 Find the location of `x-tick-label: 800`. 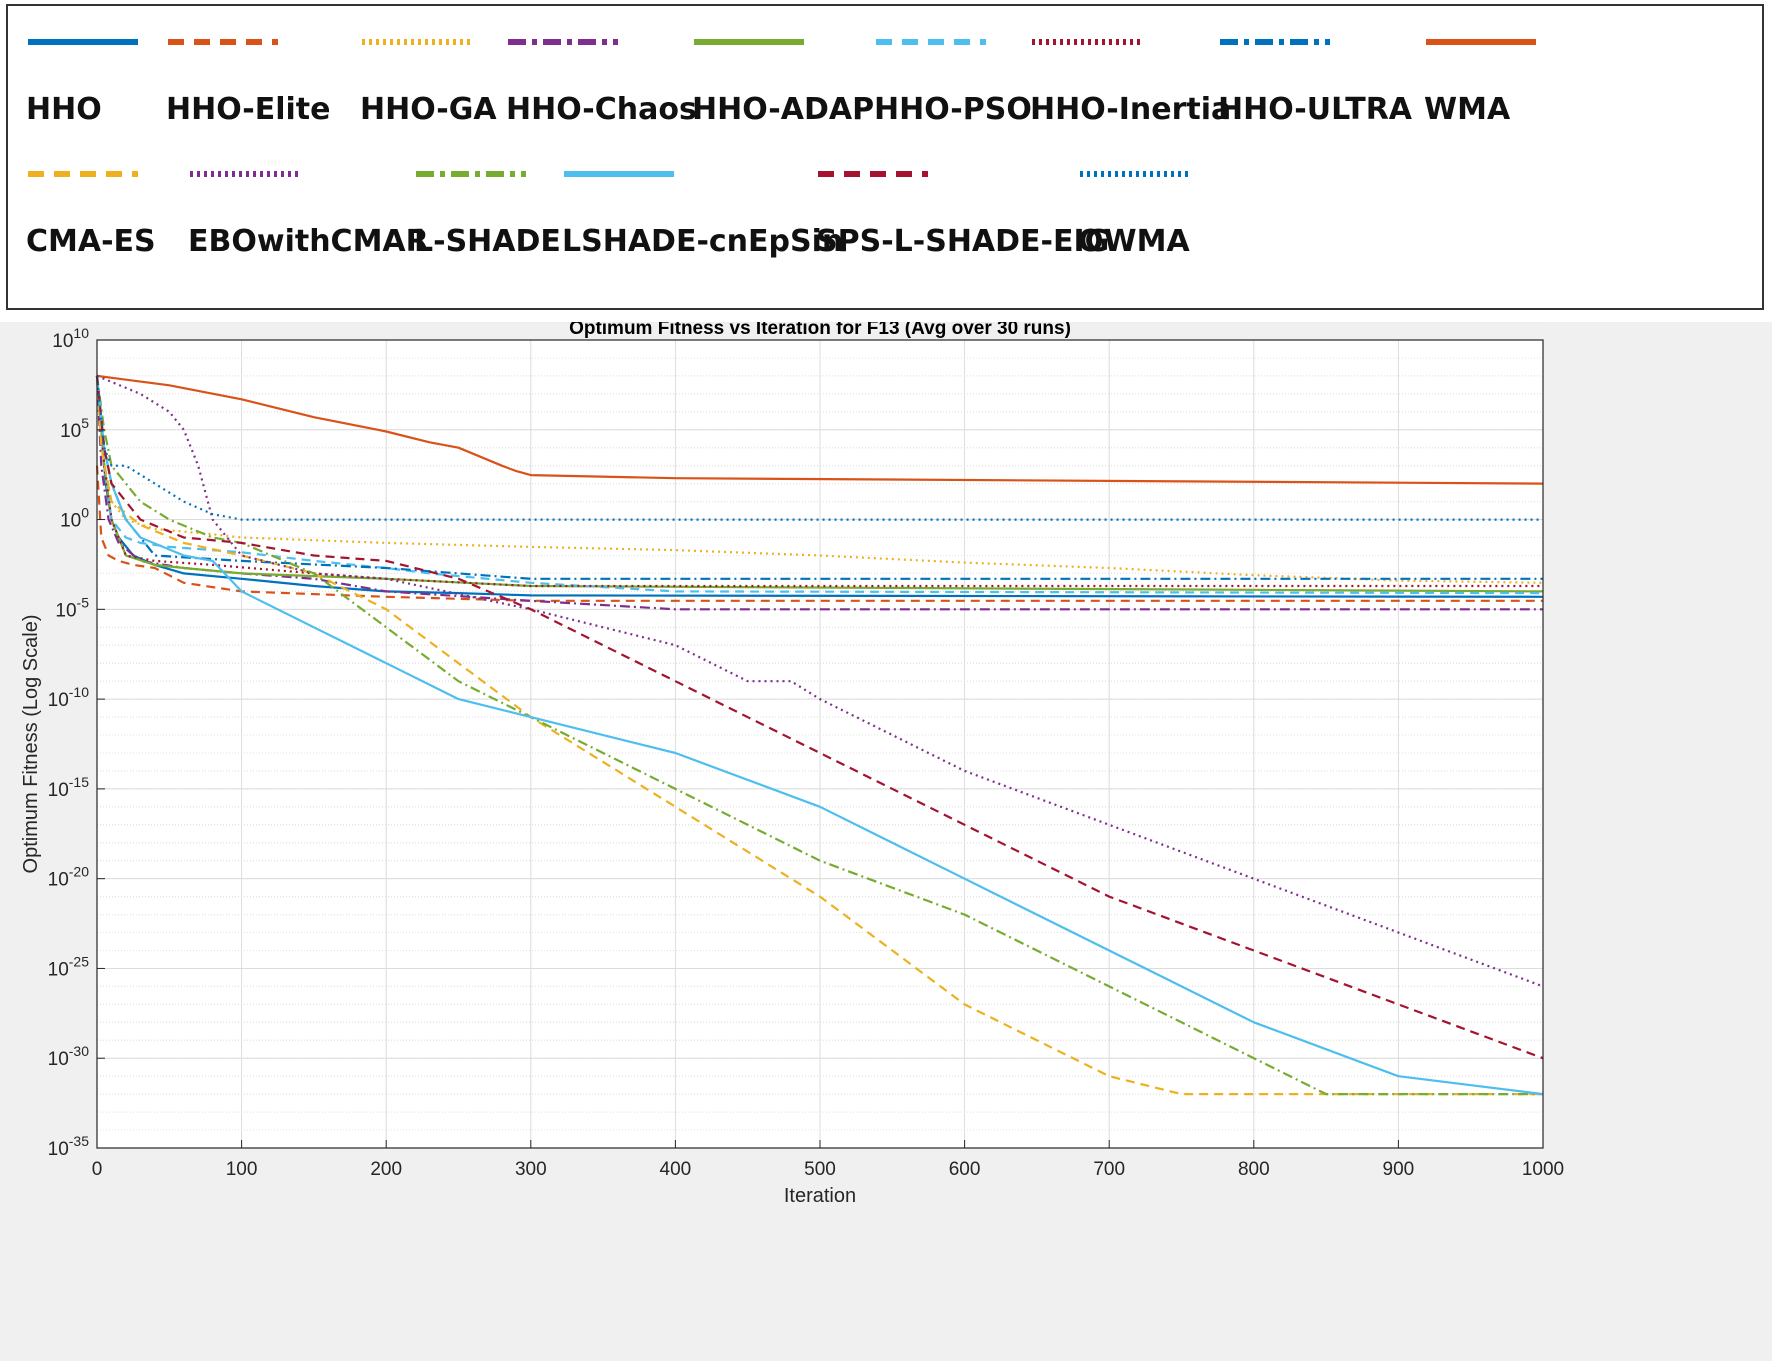

x-tick-label: 800 is located at coordinates (1254, 1169).